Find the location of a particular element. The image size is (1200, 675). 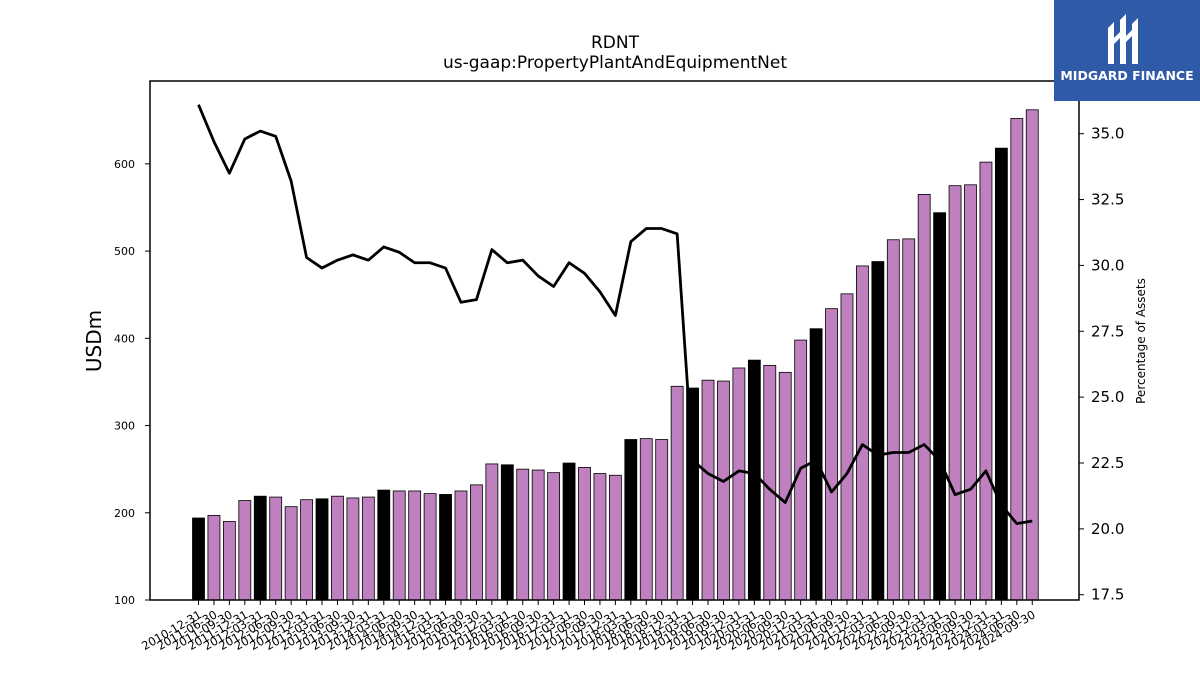

brand-name: MIDGARD FINANCE is located at coordinates (1127, 75).